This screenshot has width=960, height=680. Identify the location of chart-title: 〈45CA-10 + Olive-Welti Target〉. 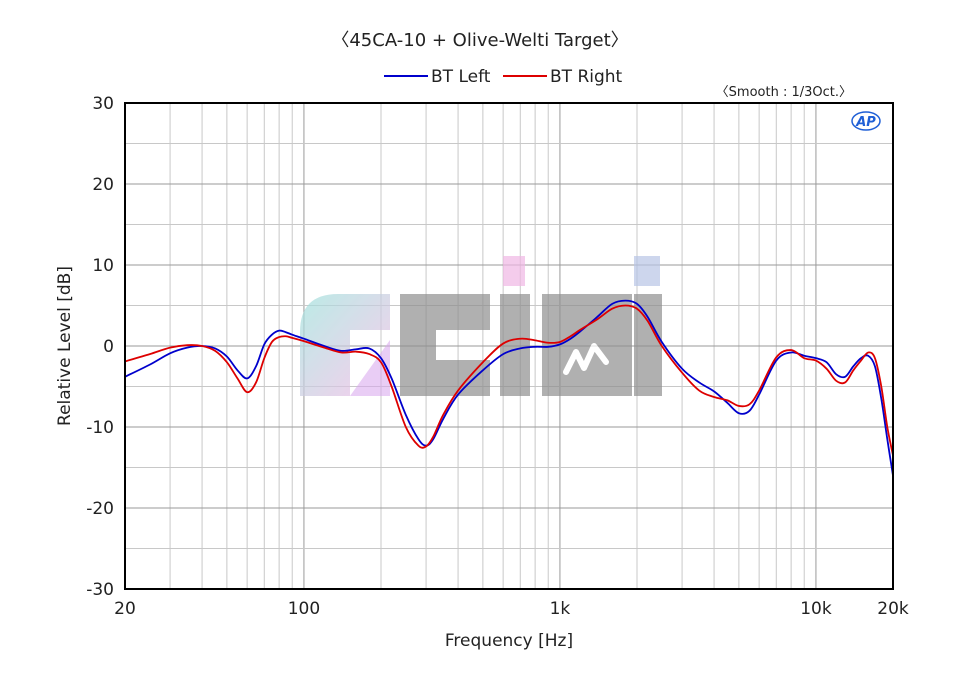
(479, 40).